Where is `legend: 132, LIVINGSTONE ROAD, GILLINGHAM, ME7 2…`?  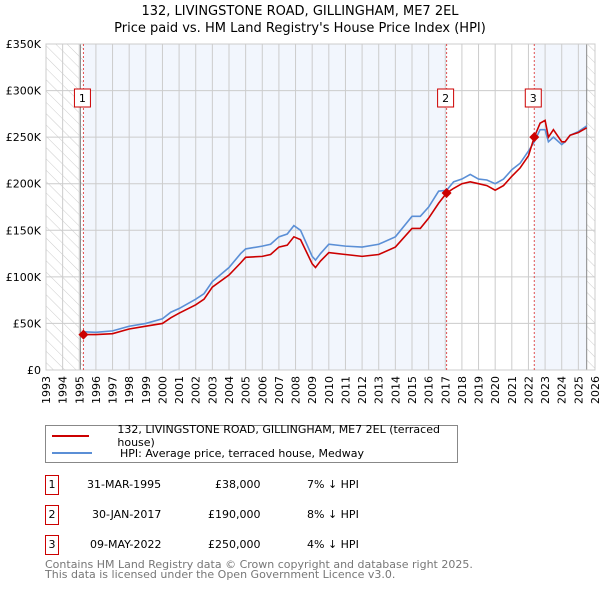 legend: 132, LIVINGSTONE ROAD, GILLINGHAM, ME7 2… is located at coordinates (251, 443).